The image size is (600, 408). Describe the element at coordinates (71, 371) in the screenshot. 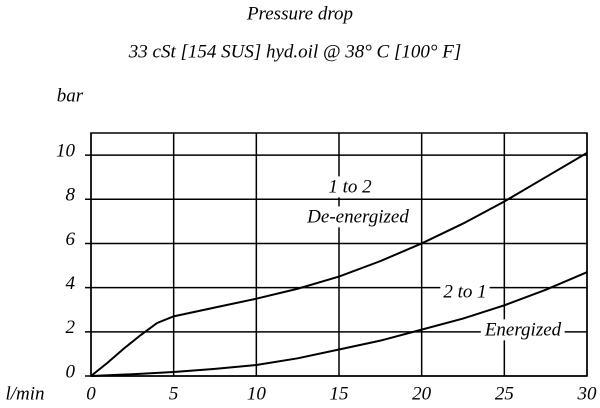

I see `y-tick-label: 0` at that location.